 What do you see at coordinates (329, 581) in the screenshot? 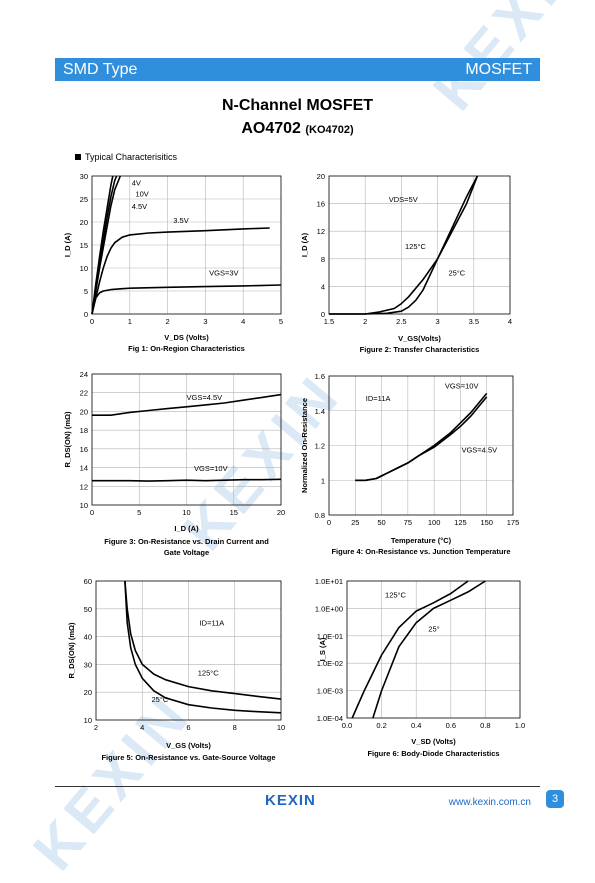
I see `y-tick-label: 1.0E+01` at bounding box center [329, 581].